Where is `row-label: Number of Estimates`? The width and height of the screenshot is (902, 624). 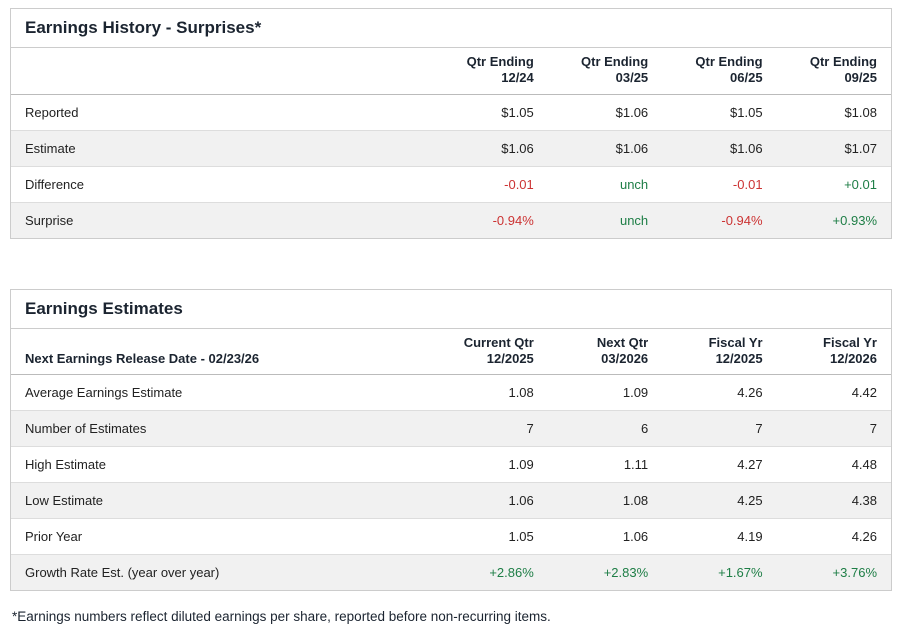
row-label: Number of Estimates is located at coordinates (222, 428).